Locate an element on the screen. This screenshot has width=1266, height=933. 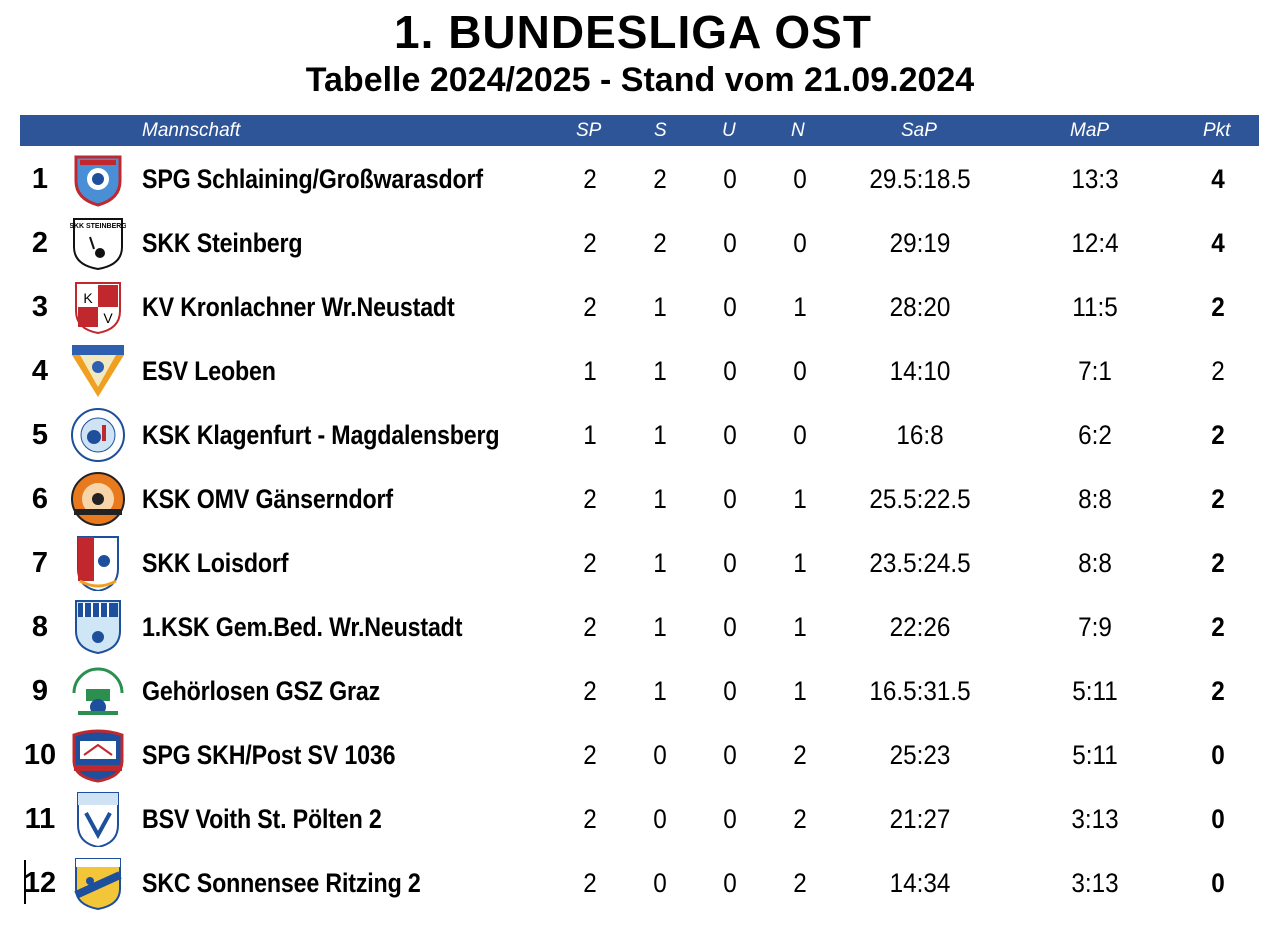
header-sap: SaP is located at coordinates (919, 130).